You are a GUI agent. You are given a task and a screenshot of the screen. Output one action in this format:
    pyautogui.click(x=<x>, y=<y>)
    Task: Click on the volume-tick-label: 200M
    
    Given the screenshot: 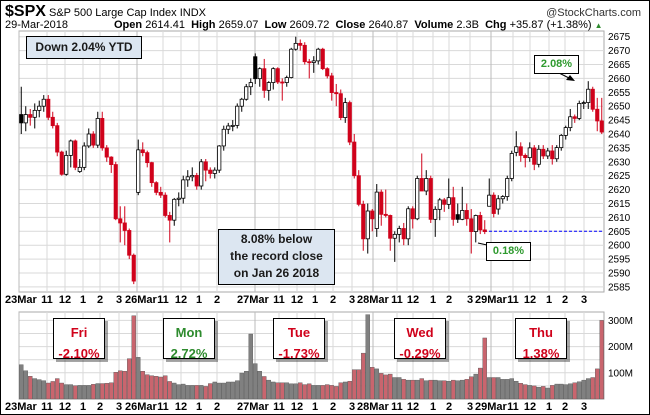 What is the action you would take?
    pyautogui.click(x=620, y=347)
    